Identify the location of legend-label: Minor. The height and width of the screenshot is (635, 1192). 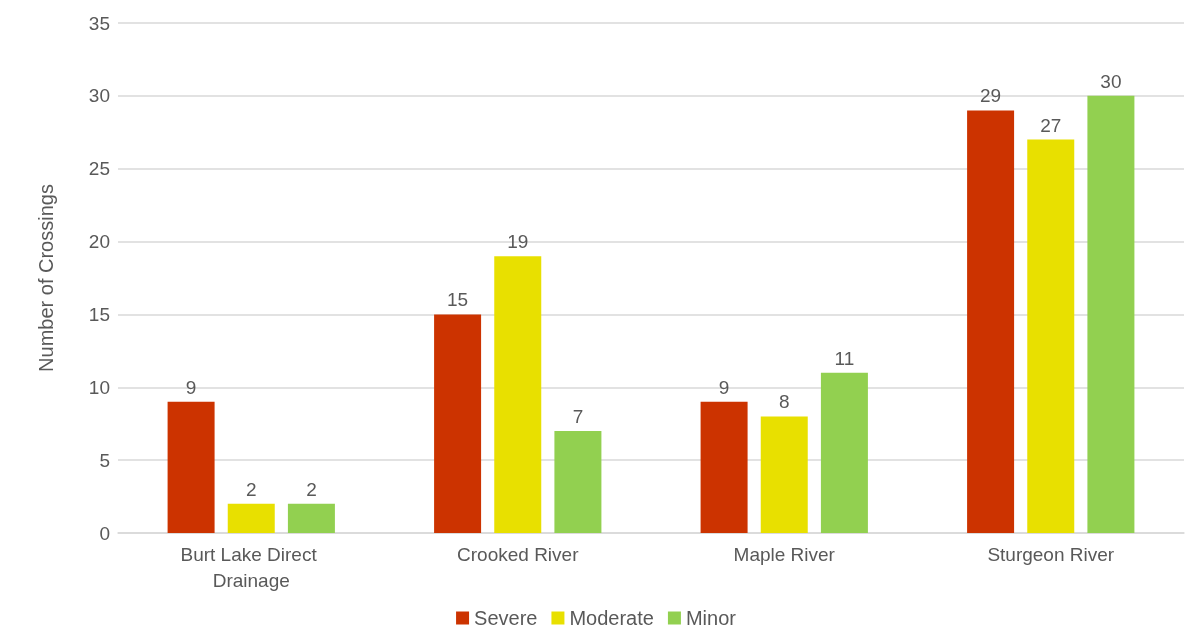
(711, 618).